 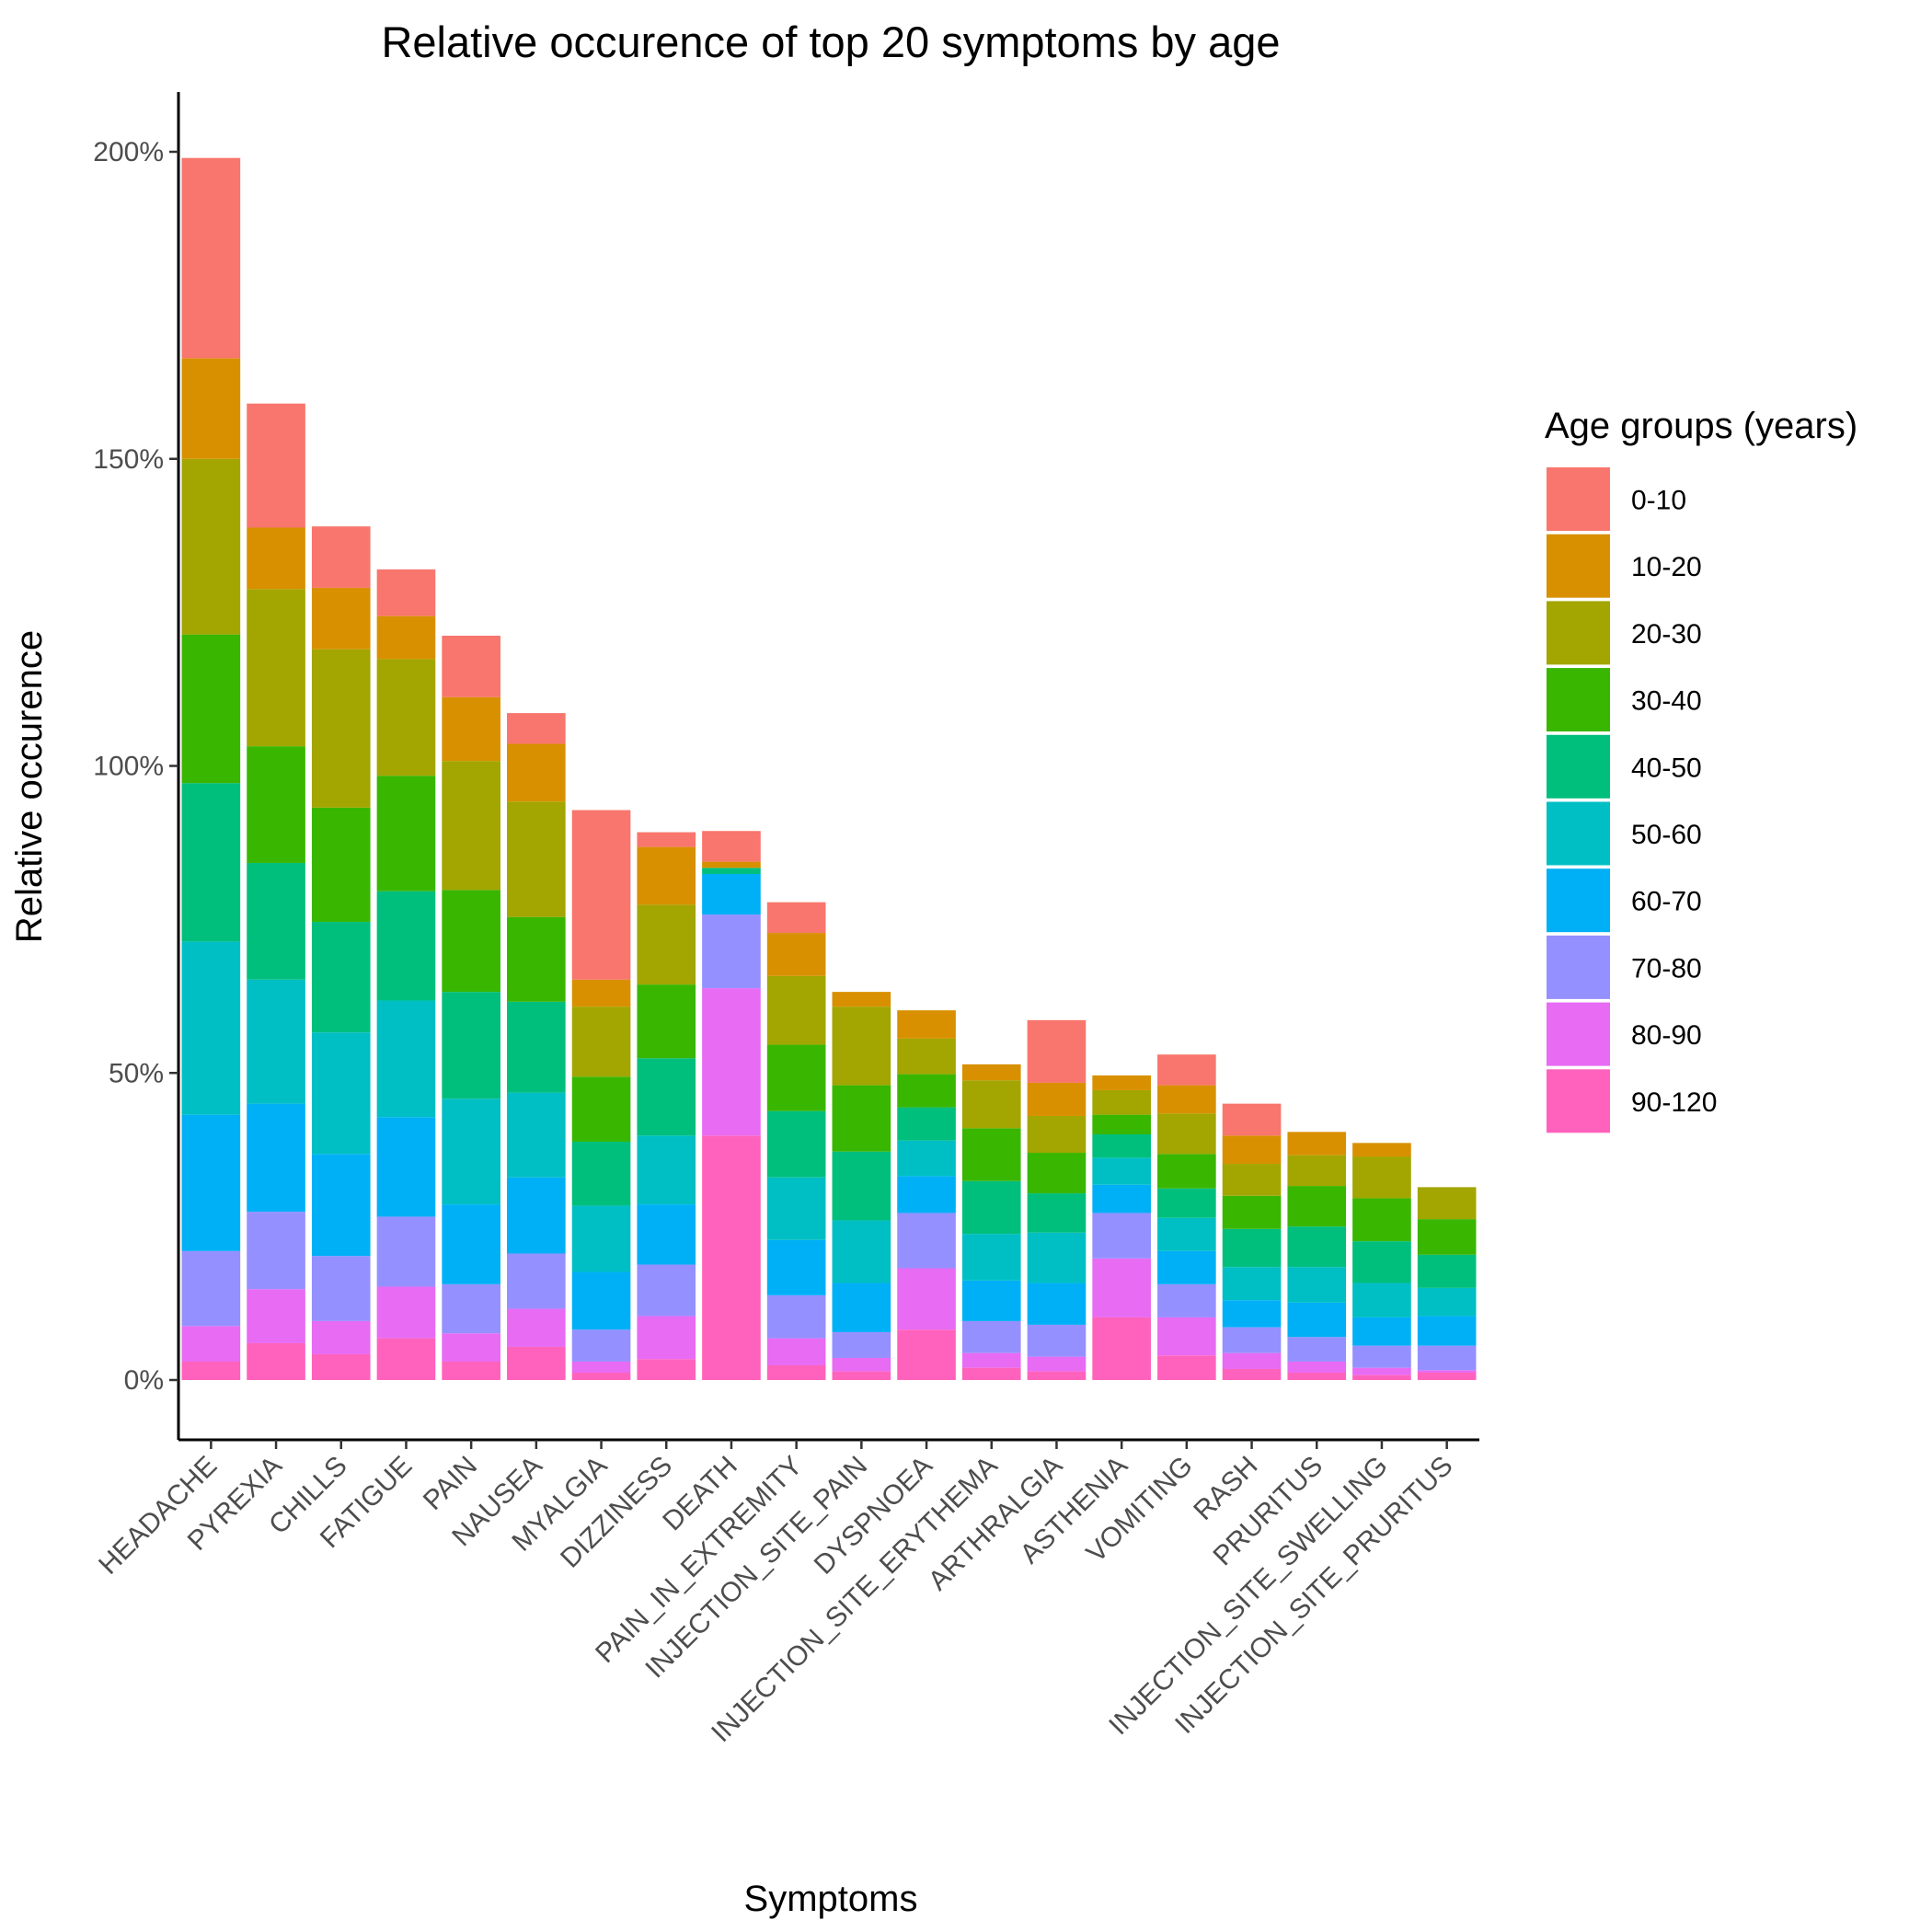 I want to click on y-tick-label: 150%, so click(x=128, y=459).